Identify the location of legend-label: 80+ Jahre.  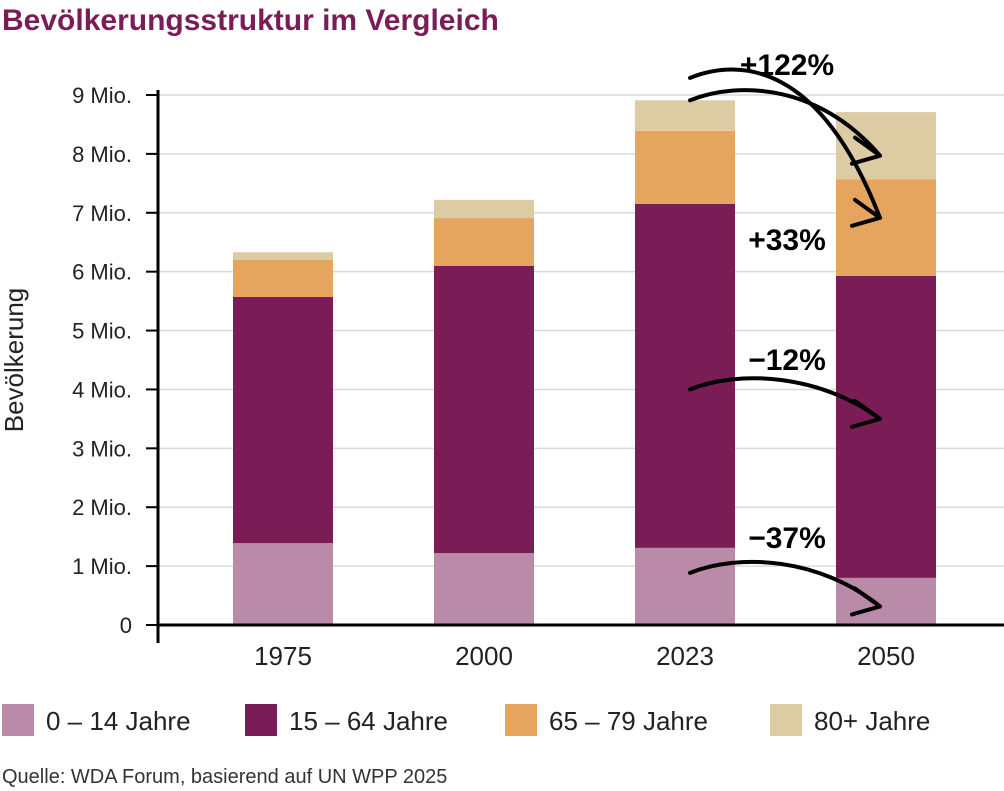
(872, 721).